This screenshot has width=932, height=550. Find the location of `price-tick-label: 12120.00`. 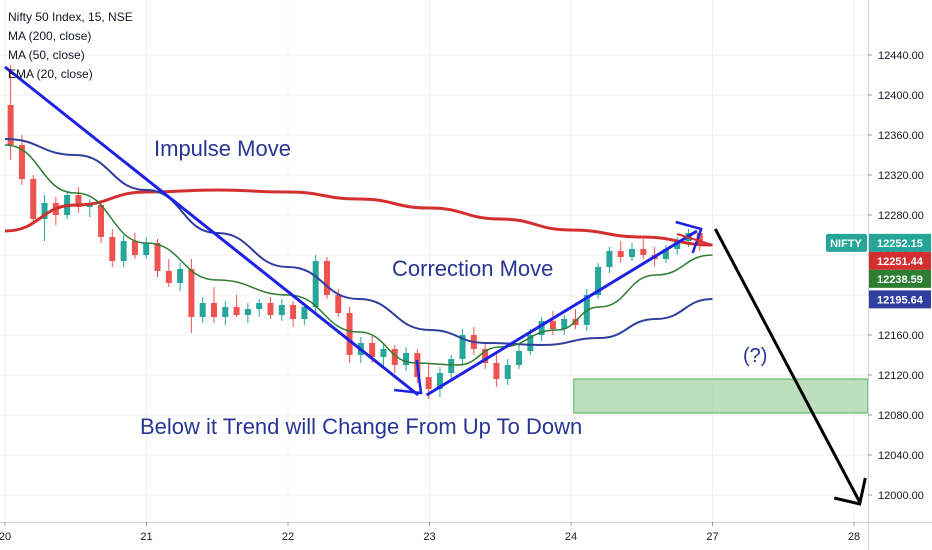

price-tick-label: 12120.00 is located at coordinates (901, 376).